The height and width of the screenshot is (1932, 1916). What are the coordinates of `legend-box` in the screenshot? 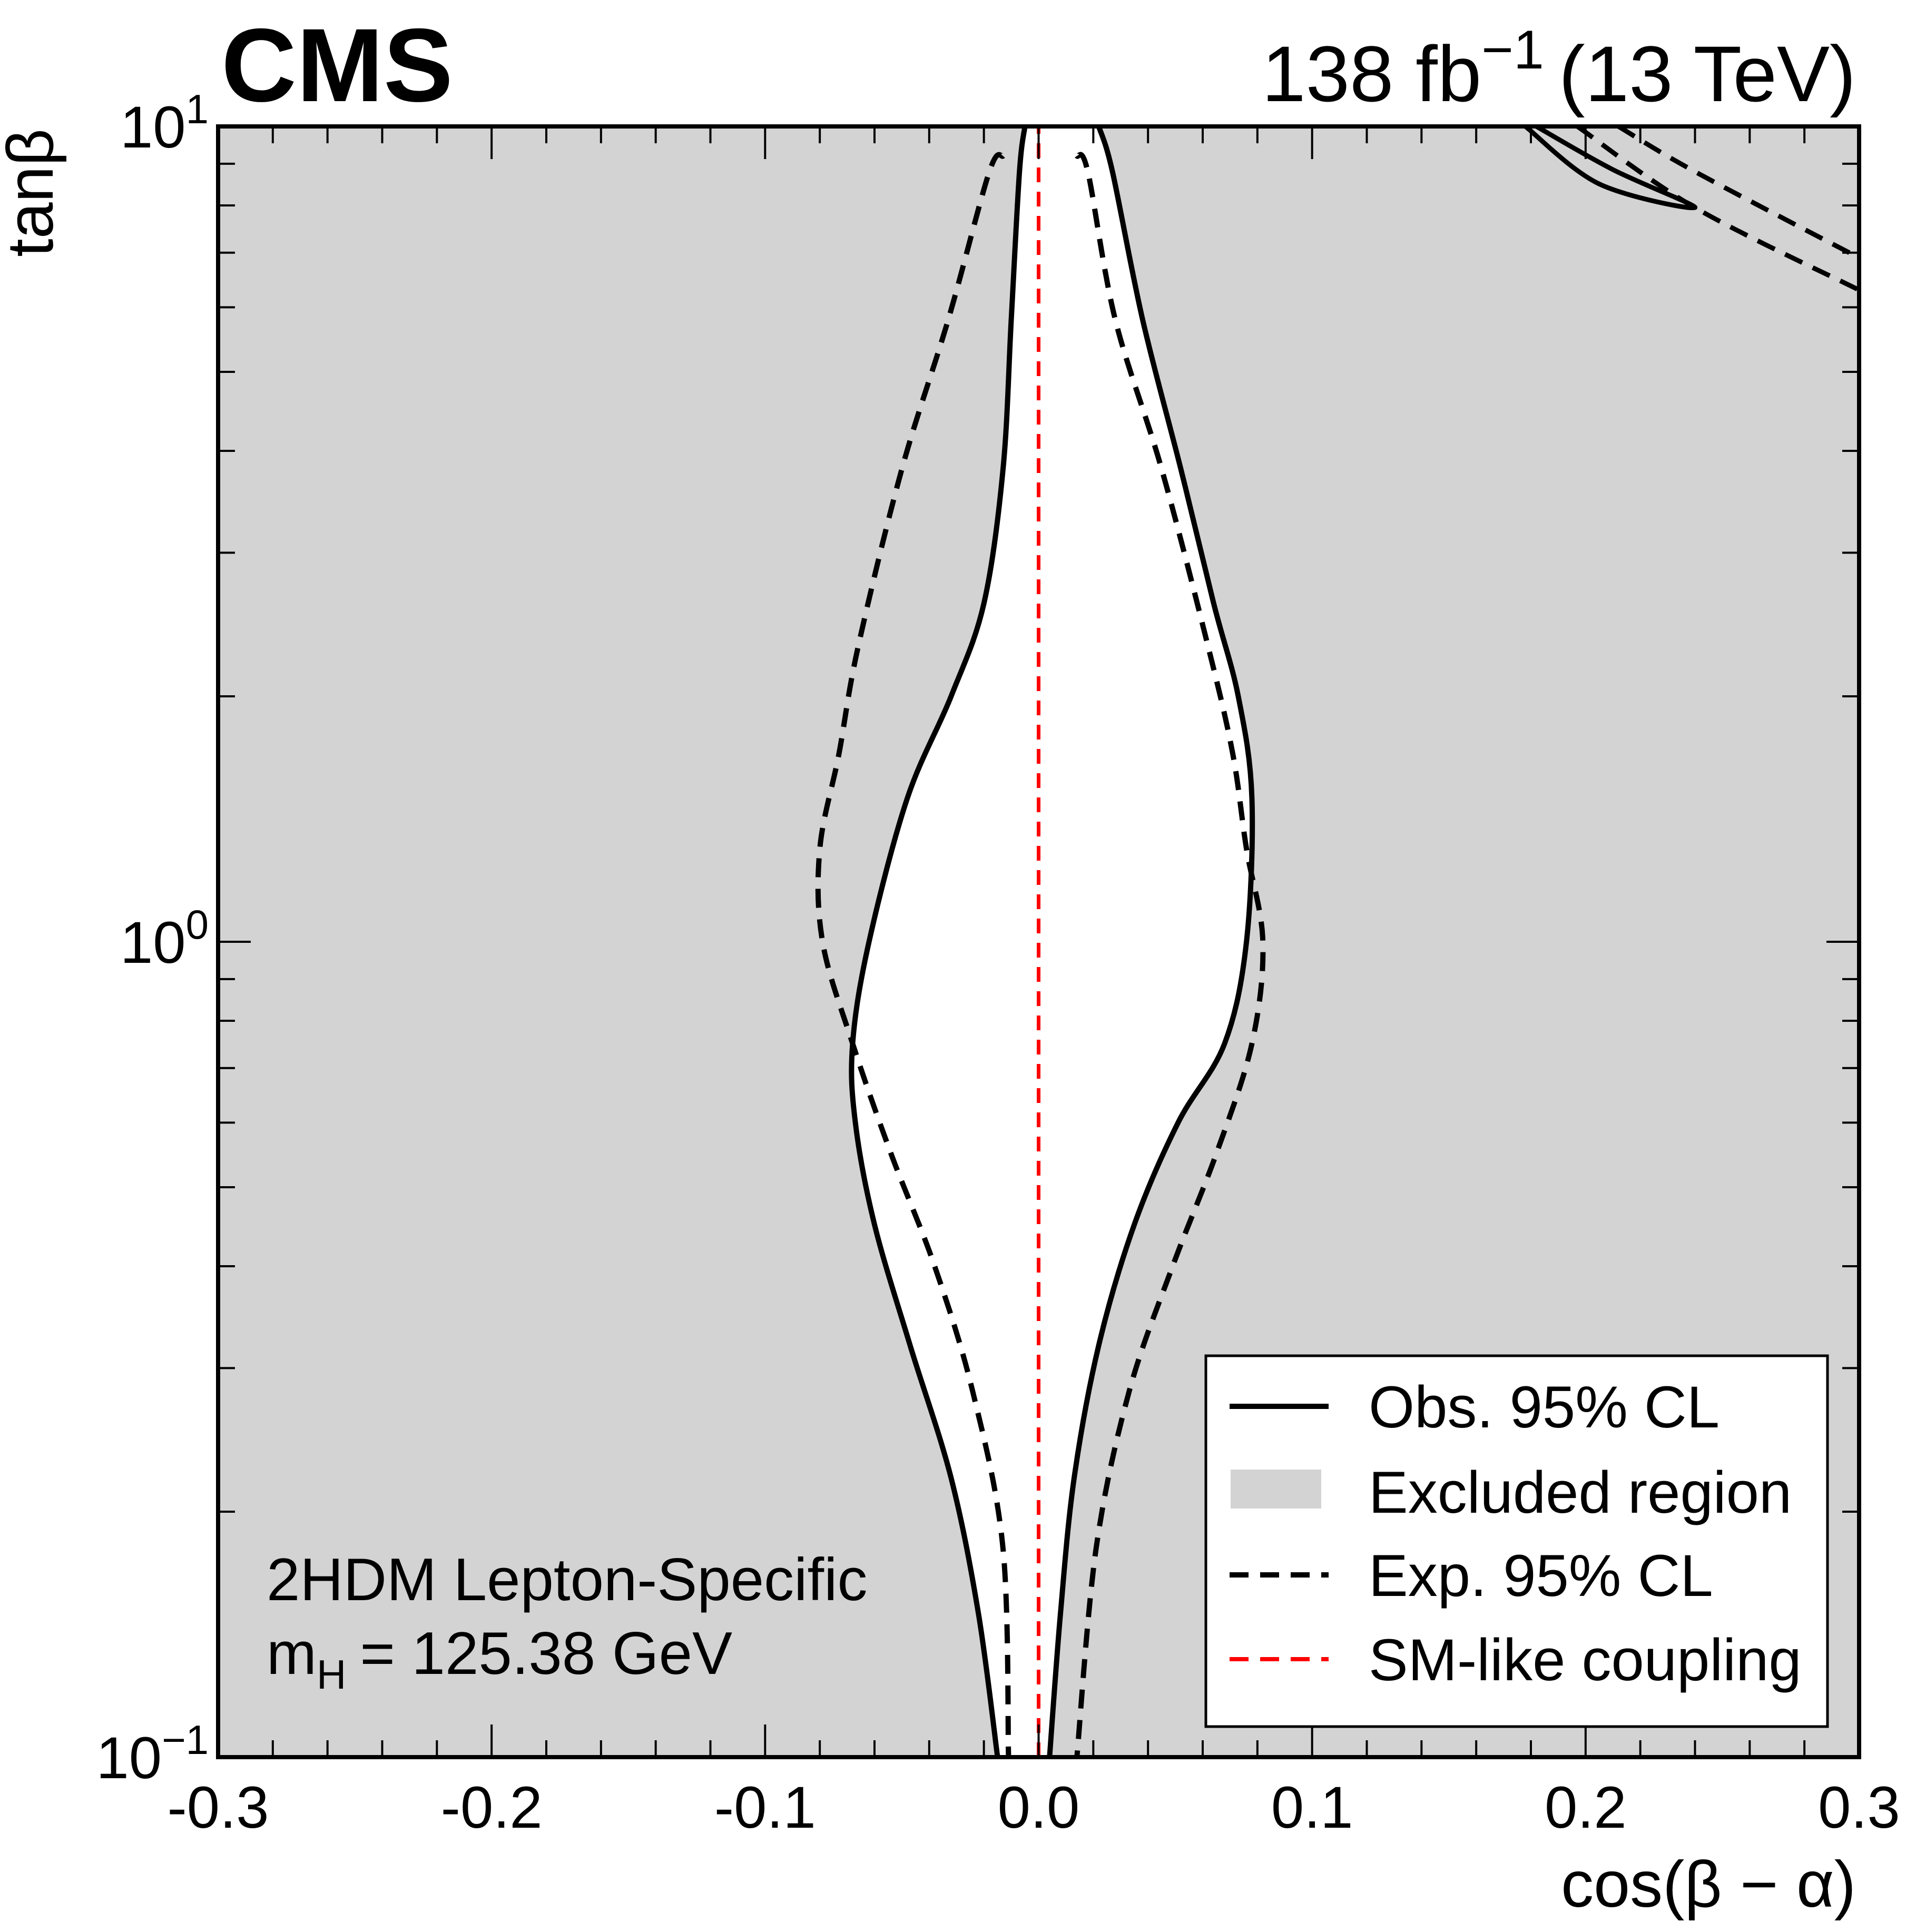 It's located at (1517, 1541).